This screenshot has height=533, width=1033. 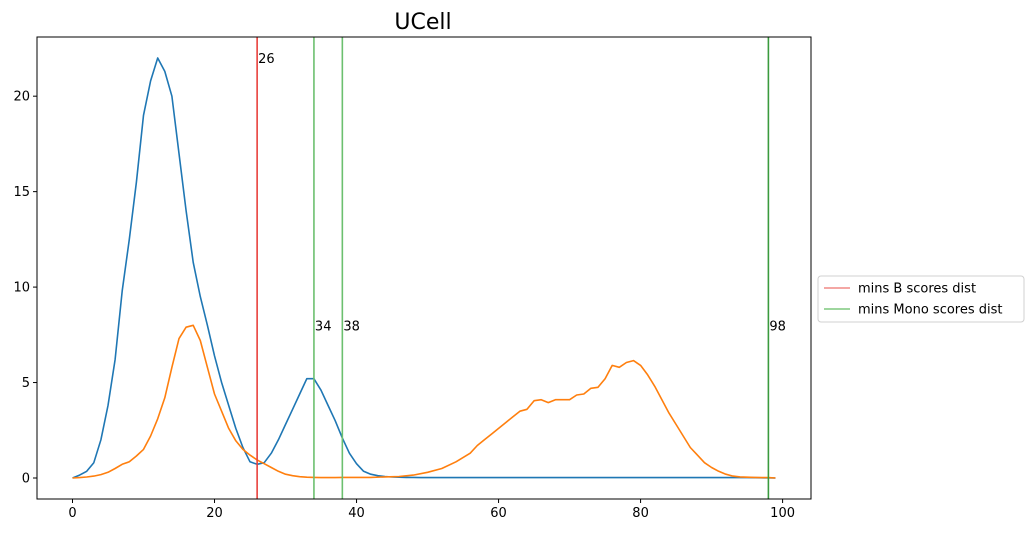 I want to click on vline-label-34: 34, so click(x=323, y=326).